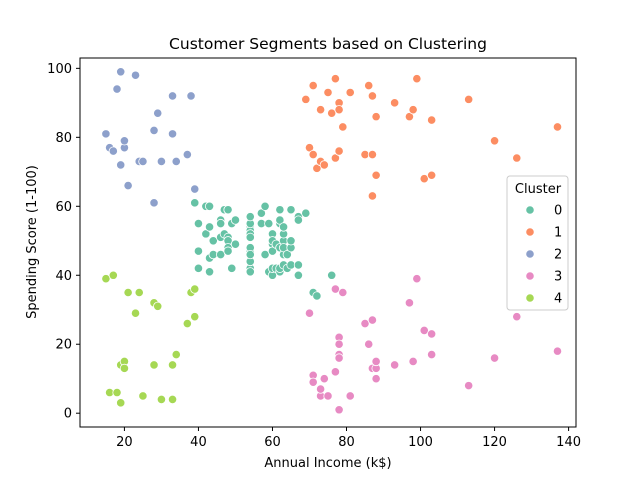 The image size is (640, 480). What do you see at coordinates (348, 438) in the screenshot?
I see `x-axis: 20 40 60 80 100 120 140` at bounding box center [348, 438].